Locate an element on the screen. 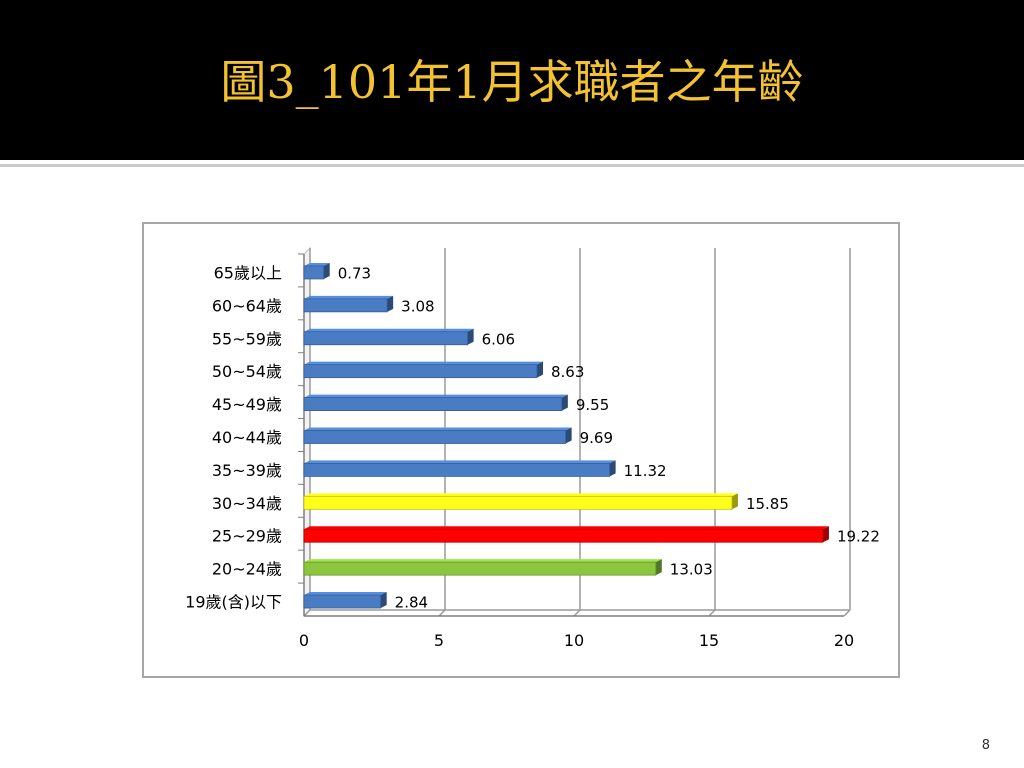 This screenshot has height=768, width=1024. x-tick-label: 20 is located at coordinates (844, 640).